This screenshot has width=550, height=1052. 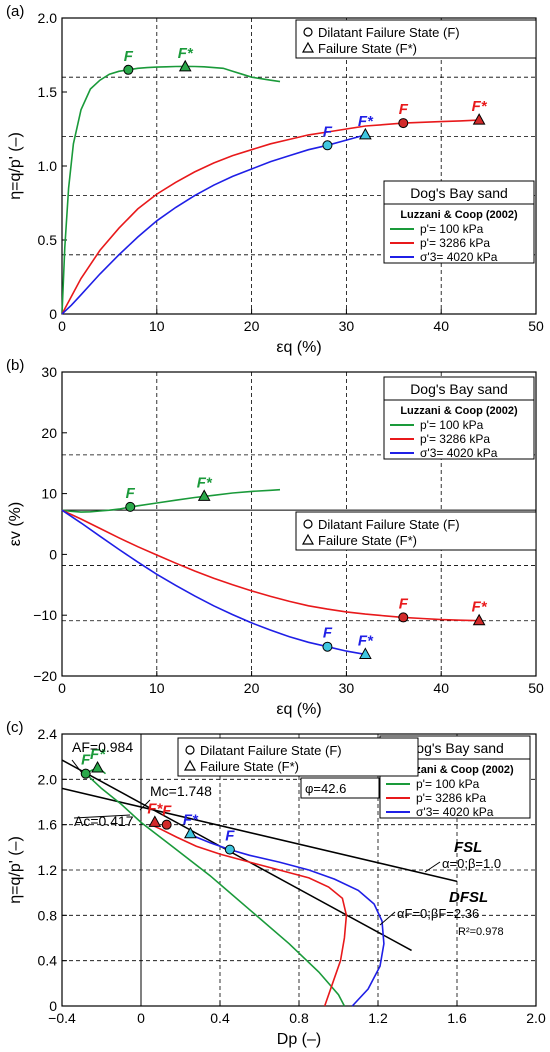 What do you see at coordinates (441, 688) in the screenshot?
I see `x-tick-label: 40` at bounding box center [441, 688].